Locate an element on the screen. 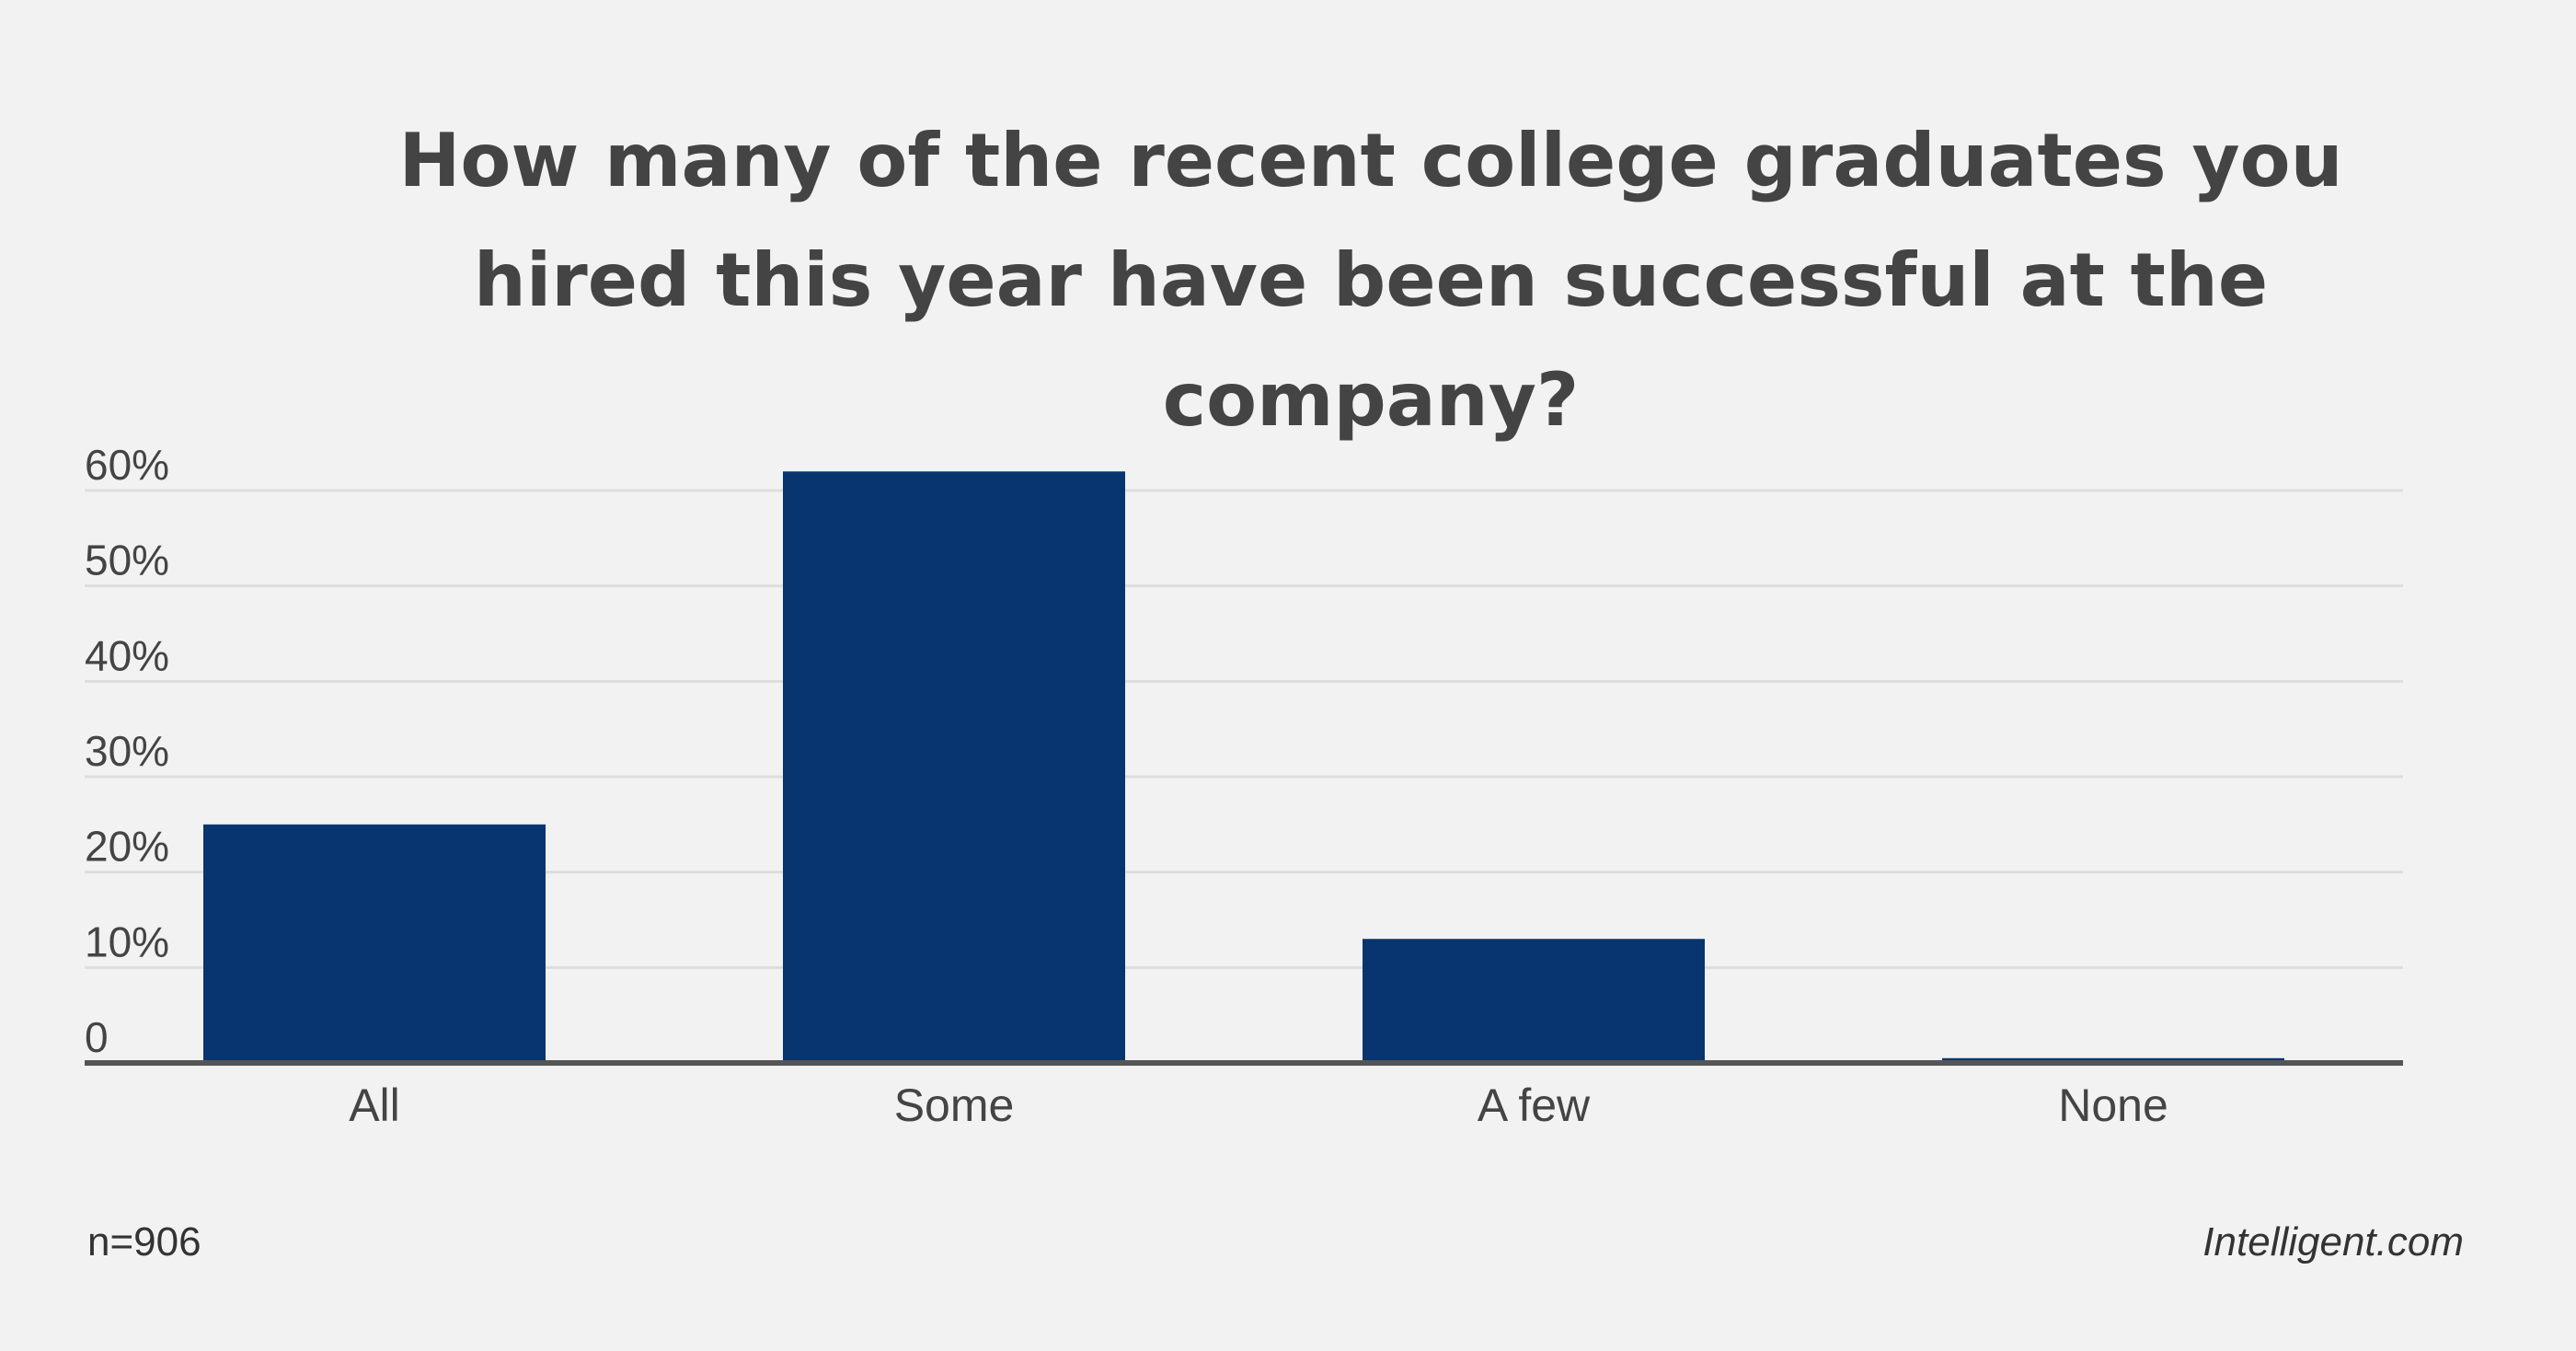  y-tick-label: 50% is located at coordinates (127, 560).